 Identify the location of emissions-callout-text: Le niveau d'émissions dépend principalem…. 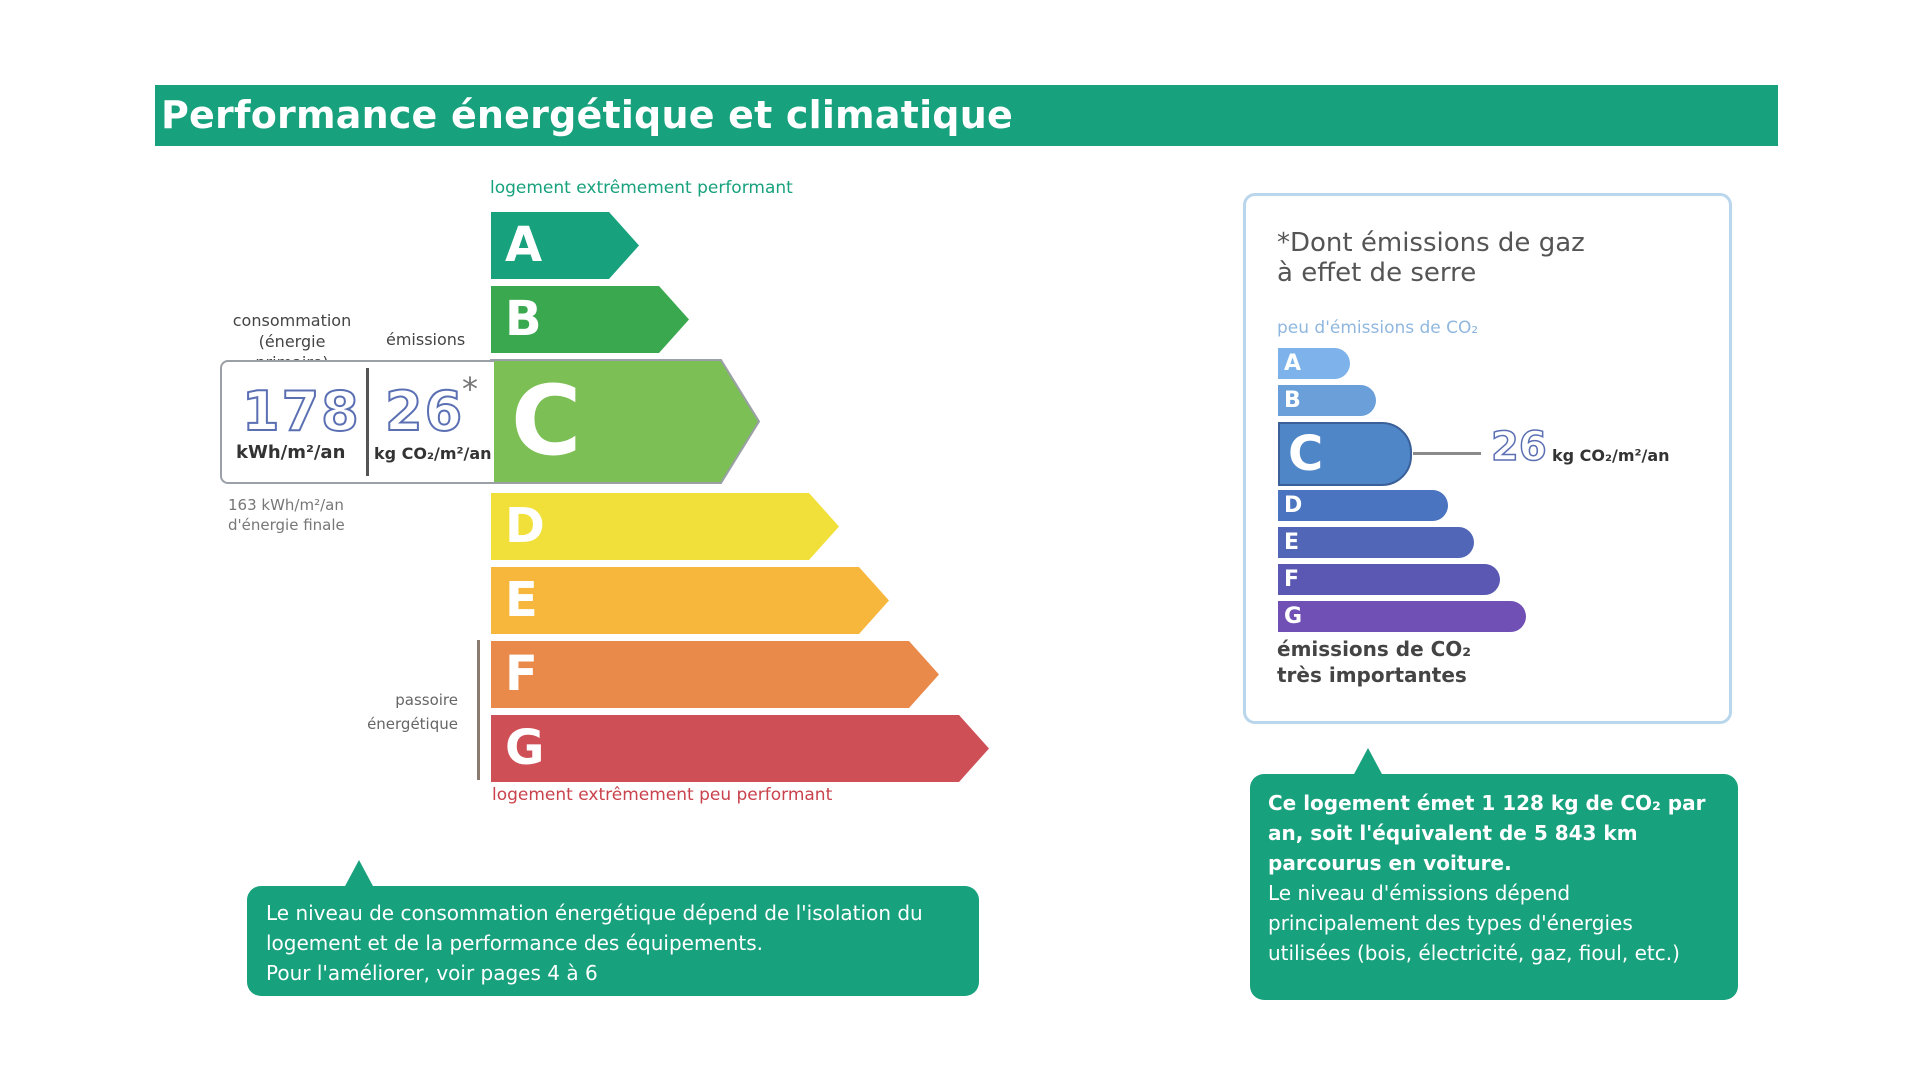
(1498, 923).